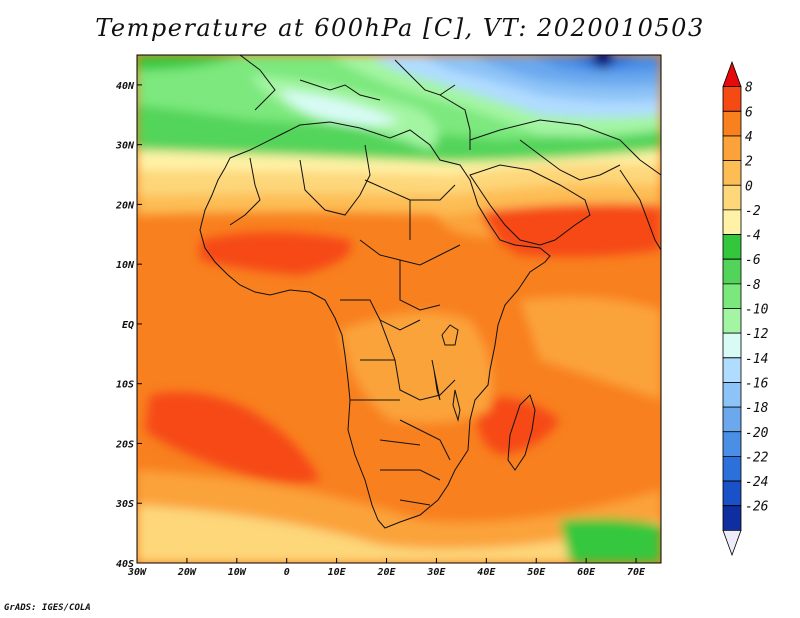 The height and width of the screenshot is (618, 800). I want to click on lat-tick-label: 40S, so click(125, 564).